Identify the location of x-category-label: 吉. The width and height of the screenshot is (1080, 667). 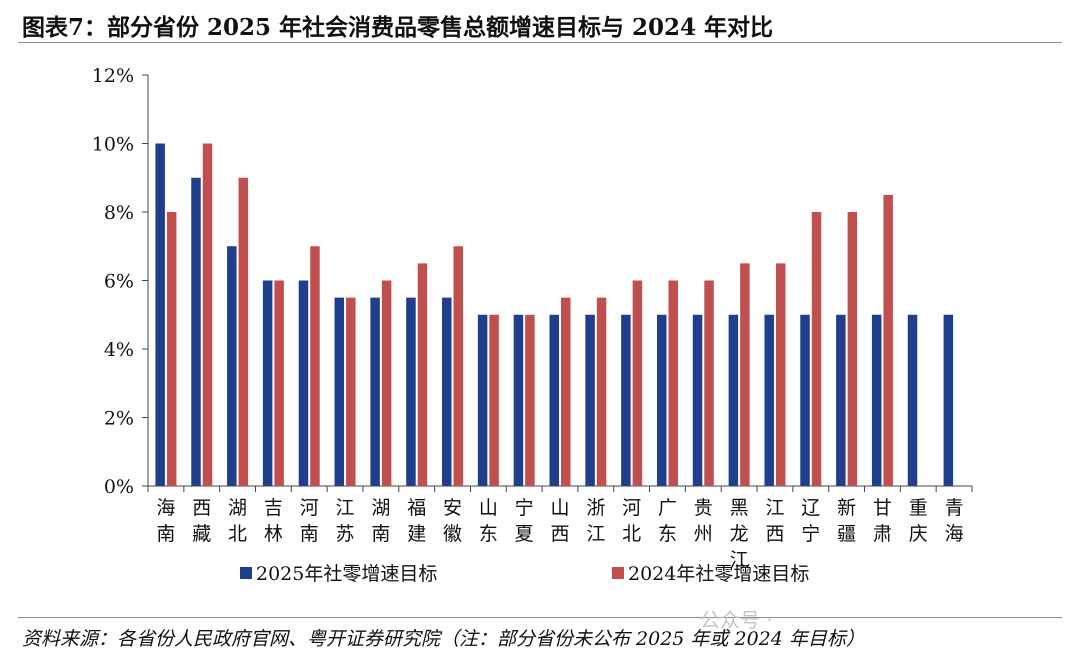
(273, 508).